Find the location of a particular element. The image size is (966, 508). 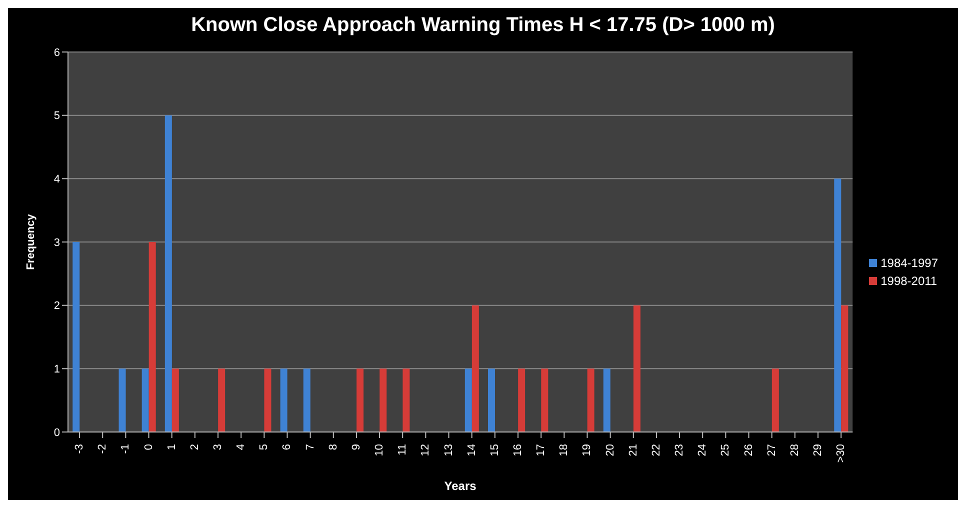

x-tick-label: 14 is located at coordinates (472, 450).